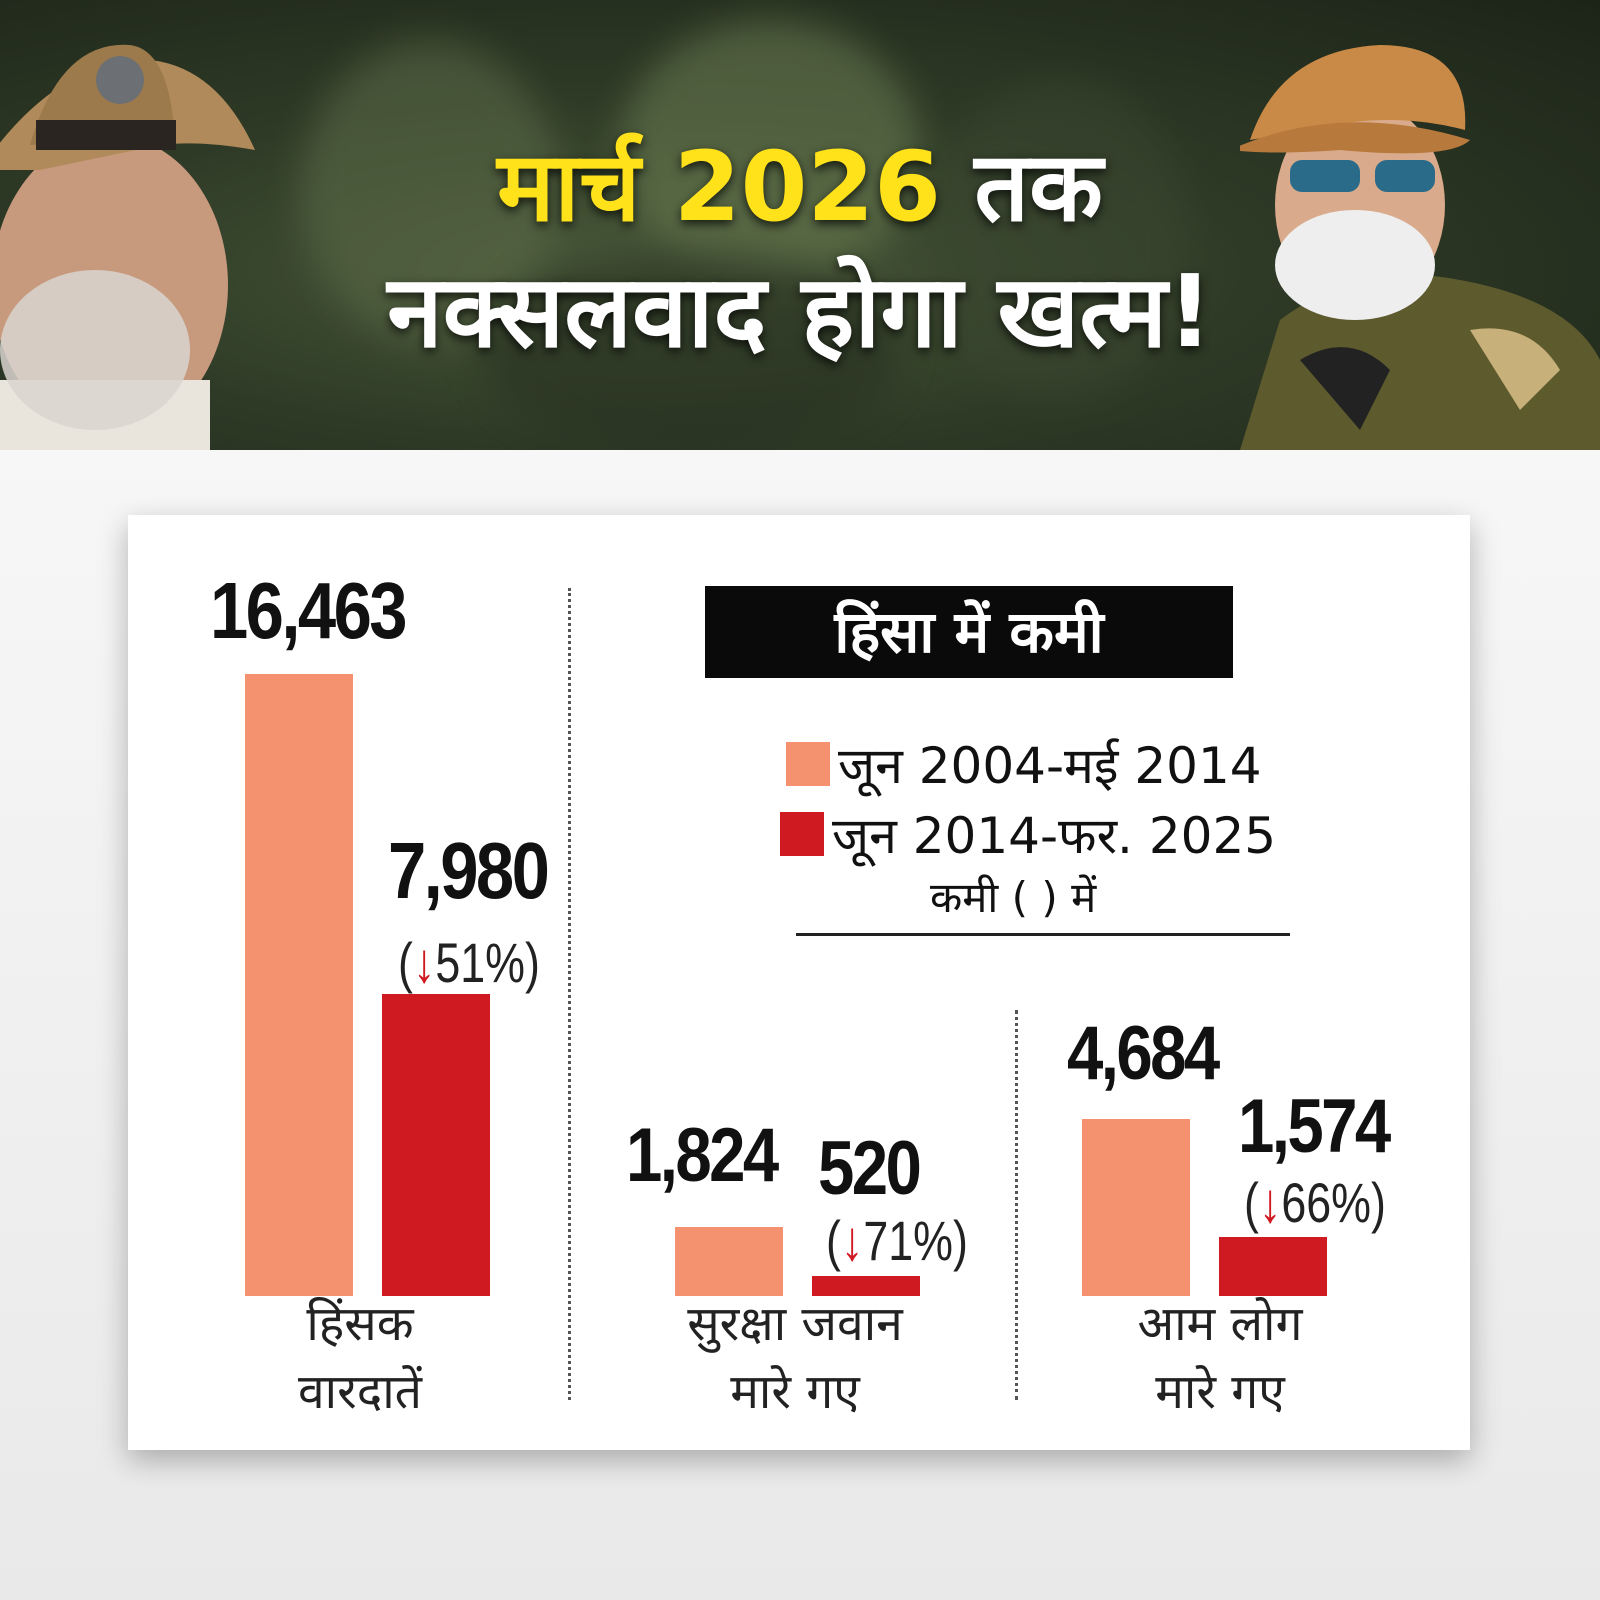 The image size is (1600, 1600). Describe the element at coordinates (870, 1168) in the screenshot. I see `value-label: 520` at that location.